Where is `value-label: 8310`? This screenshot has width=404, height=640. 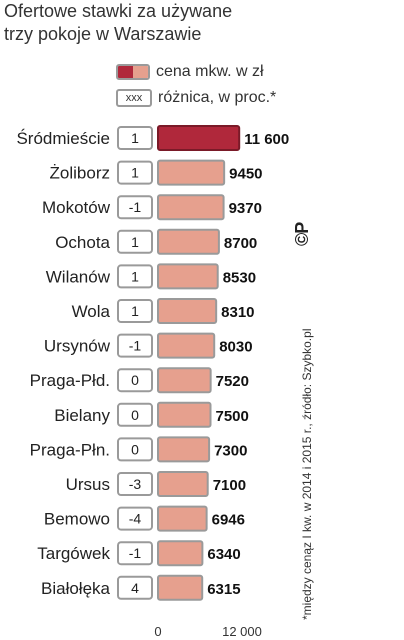
value-label: 8310 is located at coordinates (237, 312).